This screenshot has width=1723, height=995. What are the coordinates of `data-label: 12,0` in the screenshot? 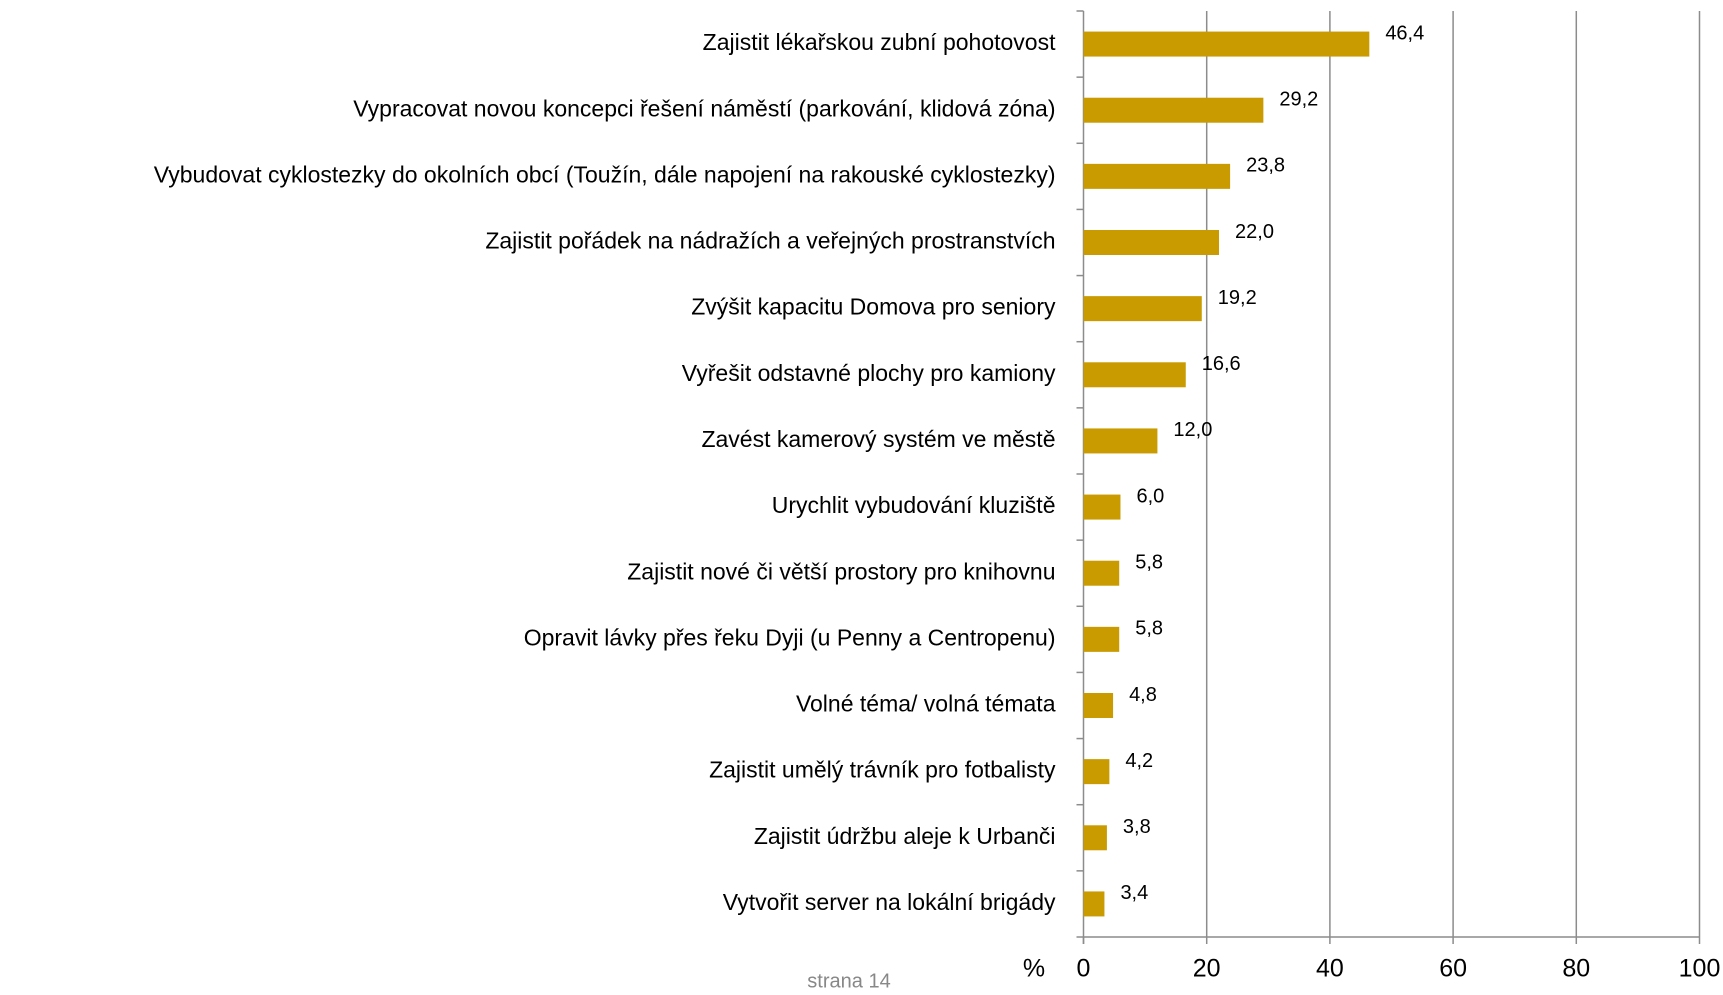 It's located at (1192, 430).